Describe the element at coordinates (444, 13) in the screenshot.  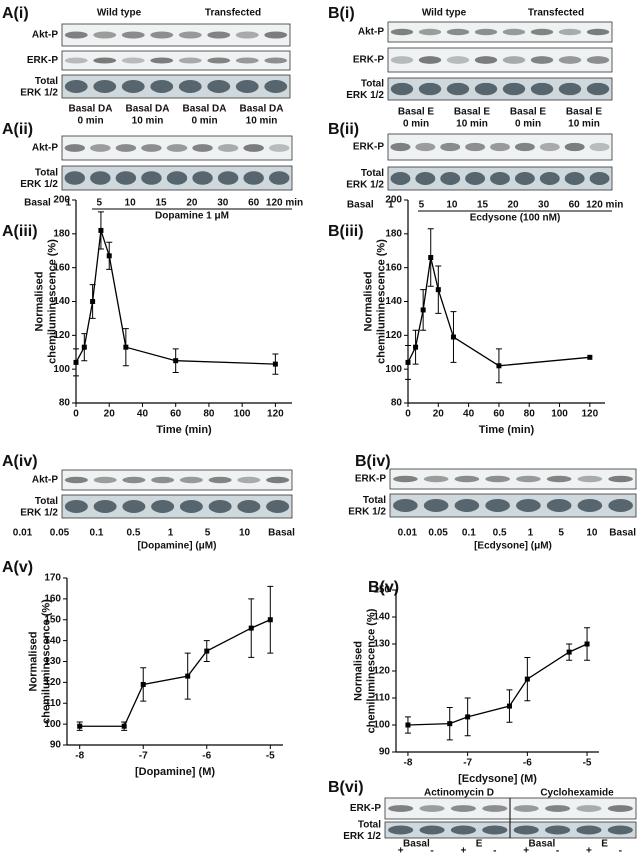
I see `group-label: Wild type` at that location.